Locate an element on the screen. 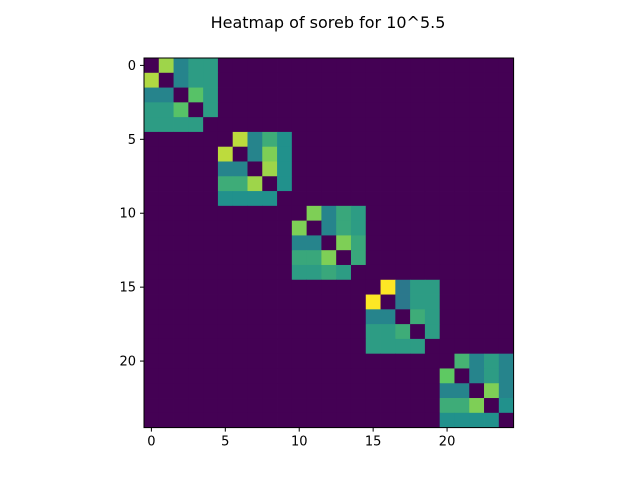 The width and height of the screenshot is (640, 480). x-tick-label: 10 is located at coordinates (299, 442).